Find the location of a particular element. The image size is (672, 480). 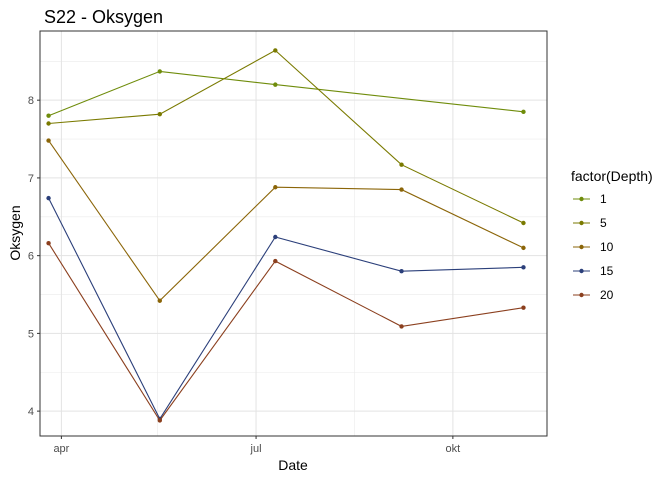

x-tick-label: jul is located at coordinates (256, 449).